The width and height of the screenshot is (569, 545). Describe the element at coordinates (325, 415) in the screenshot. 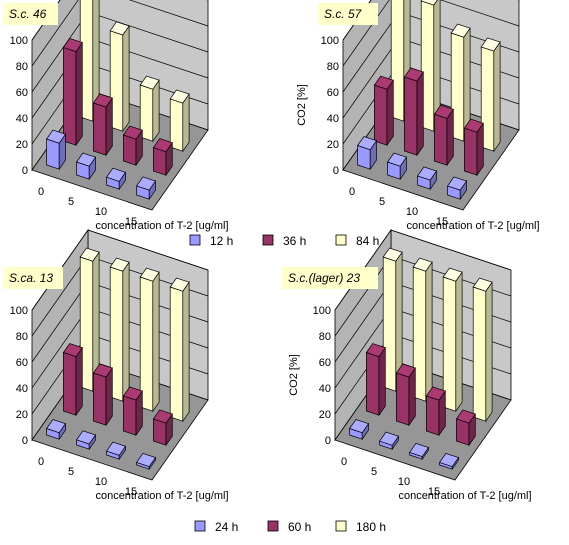

I see `y-tick-label: 20` at that location.